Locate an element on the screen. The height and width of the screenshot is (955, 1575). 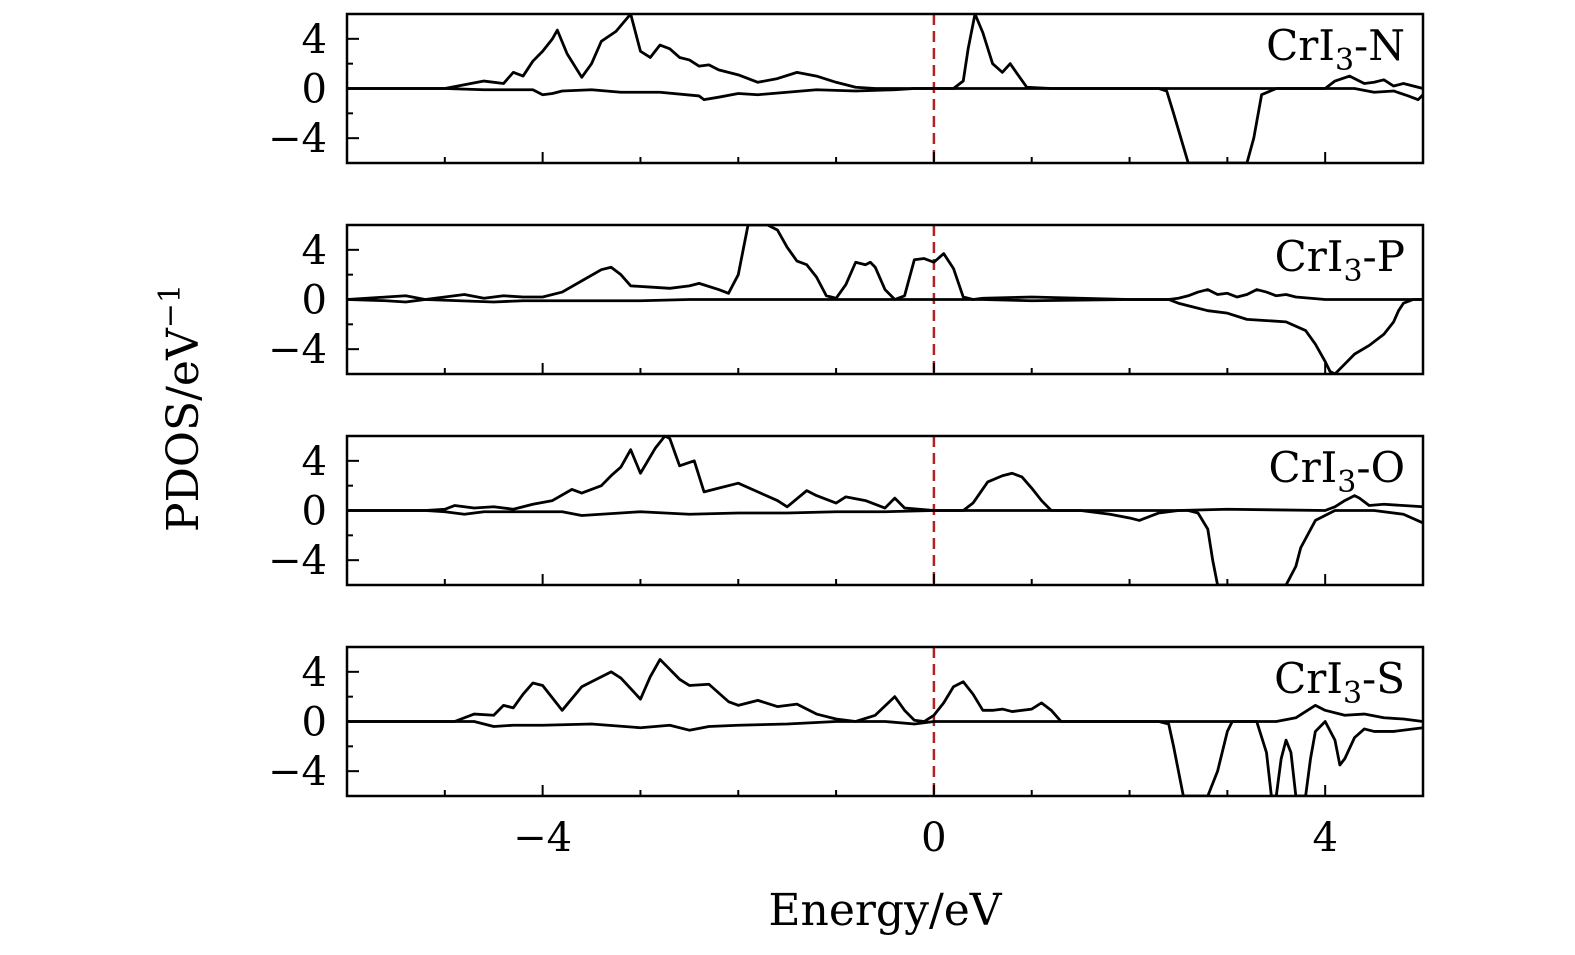
panel-label: CrI3-P is located at coordinates (1340, 260).